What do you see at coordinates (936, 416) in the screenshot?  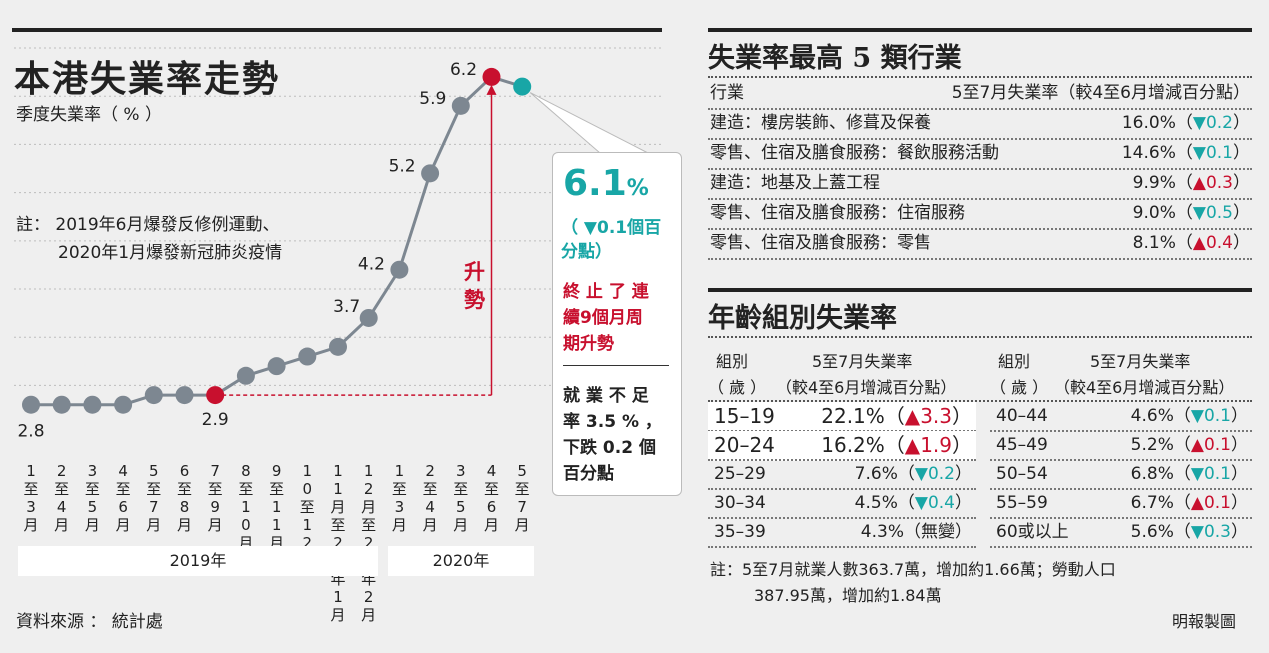 I see `age-change: 3.3` at bounding box center [936, 416].